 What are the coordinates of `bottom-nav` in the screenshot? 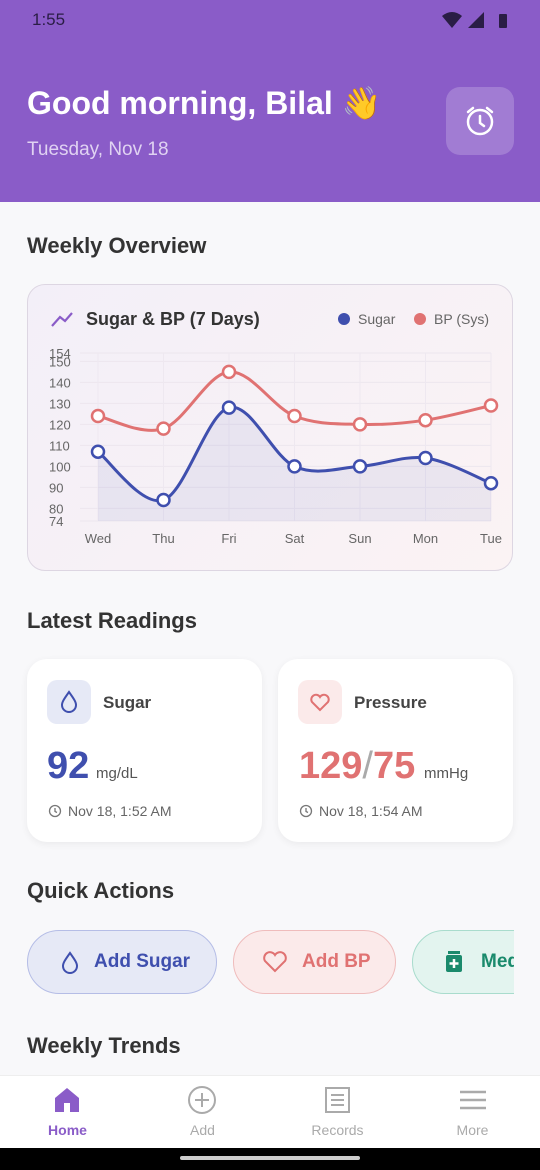 It's located at (270, 1112).